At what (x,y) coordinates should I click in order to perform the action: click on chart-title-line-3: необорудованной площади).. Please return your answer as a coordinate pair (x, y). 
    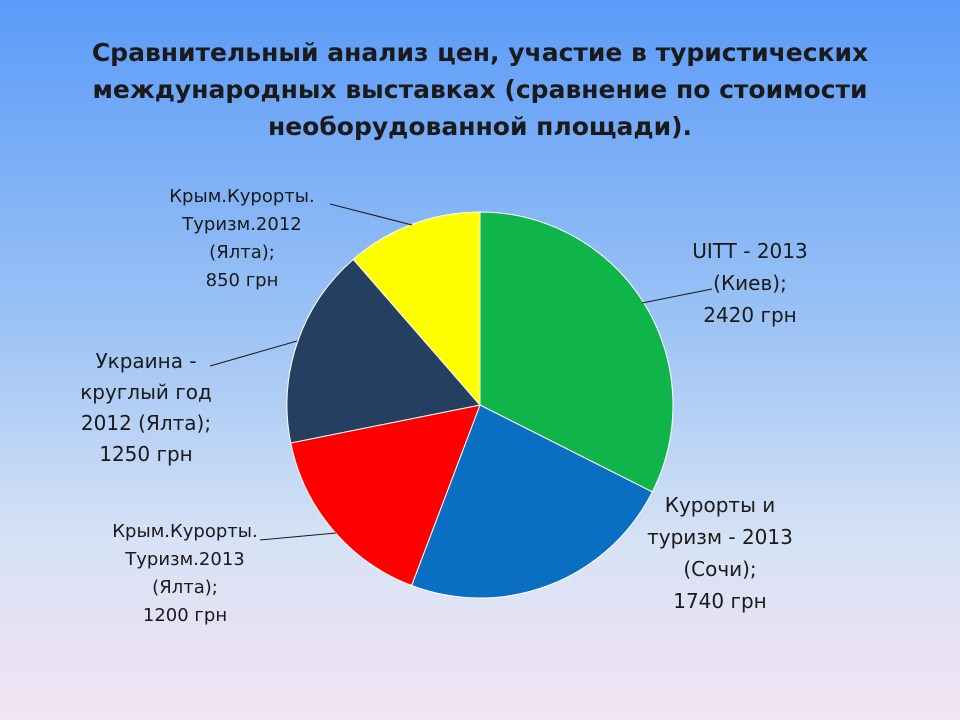
    Looking at the image, I should click on (480, 126).